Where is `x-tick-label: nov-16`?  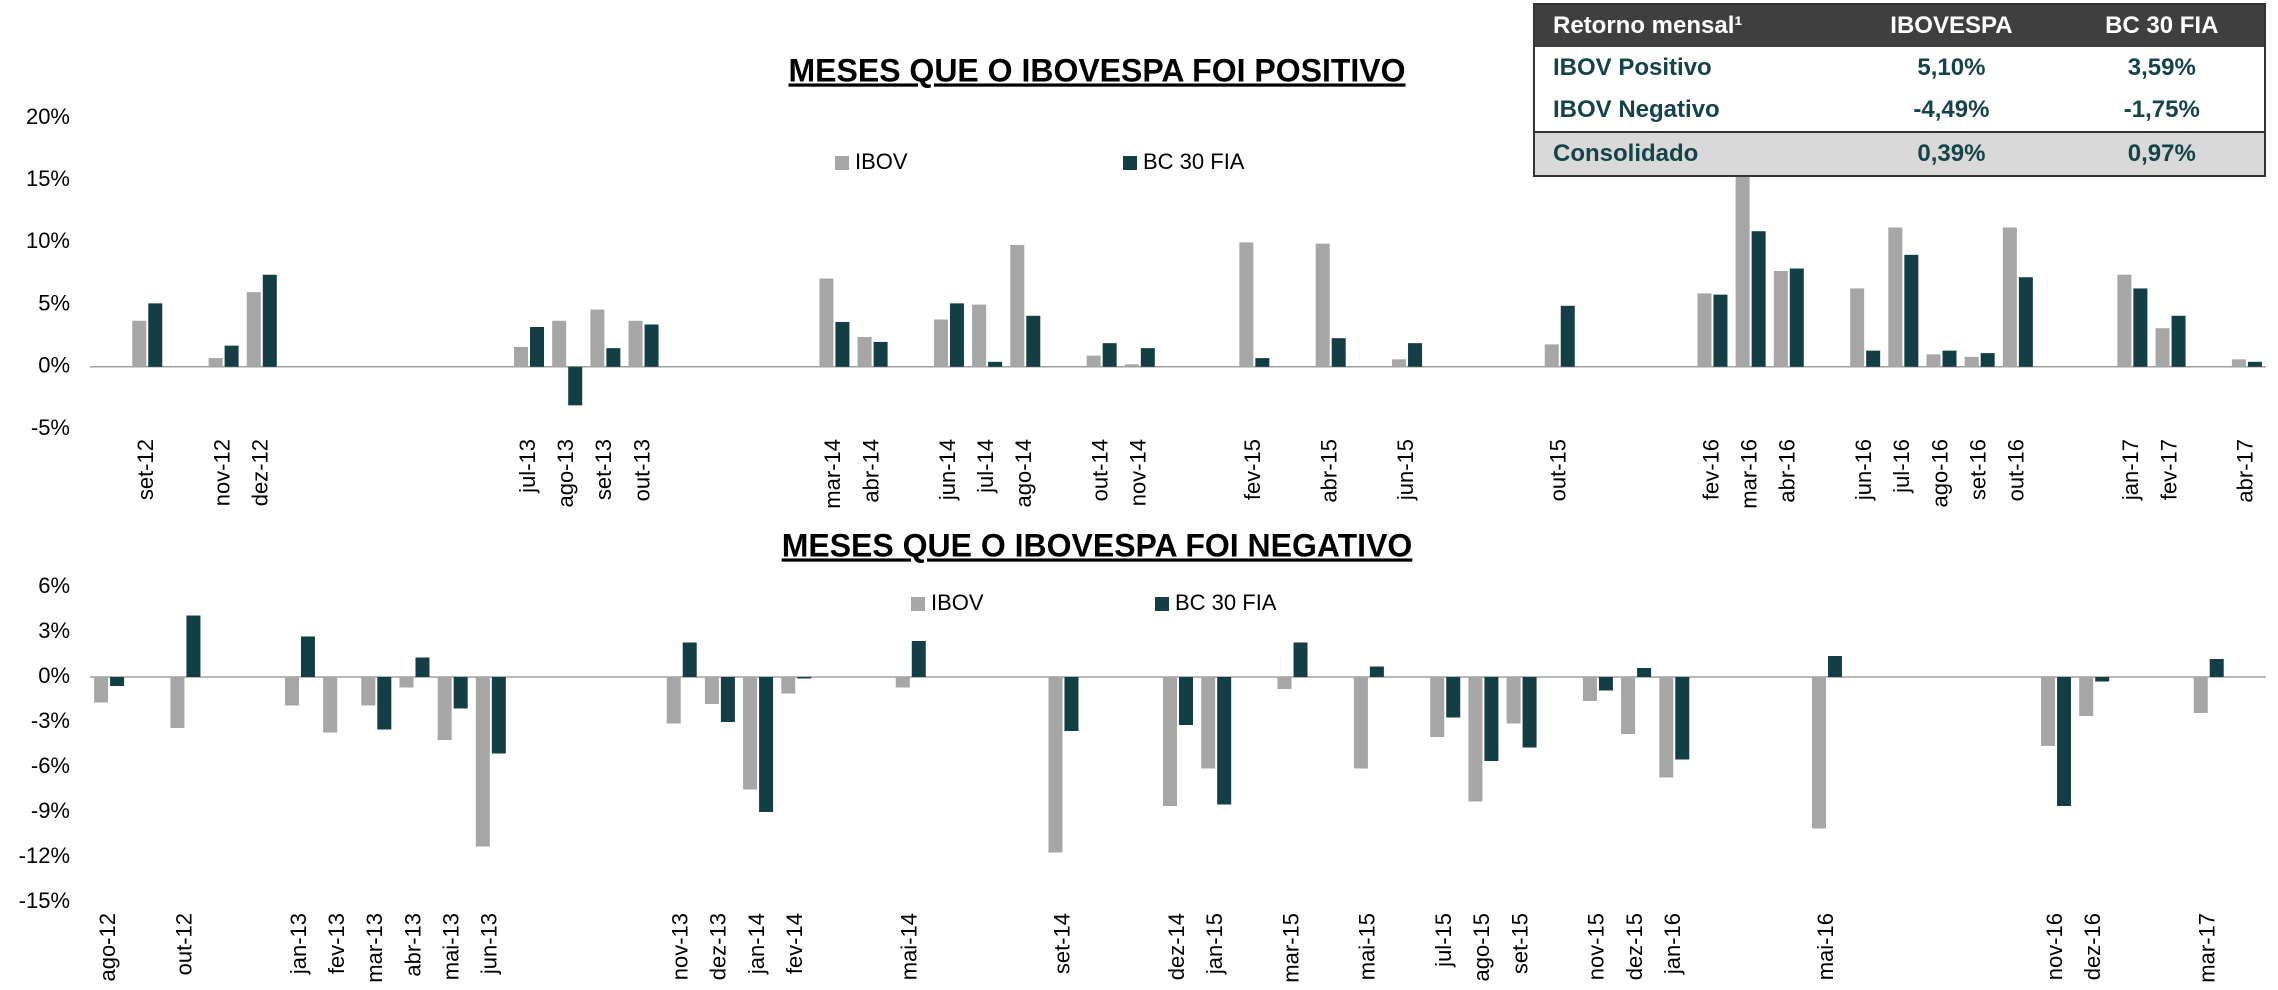
x-tick-label: nov-16 is located at coordinates (2054, 946).